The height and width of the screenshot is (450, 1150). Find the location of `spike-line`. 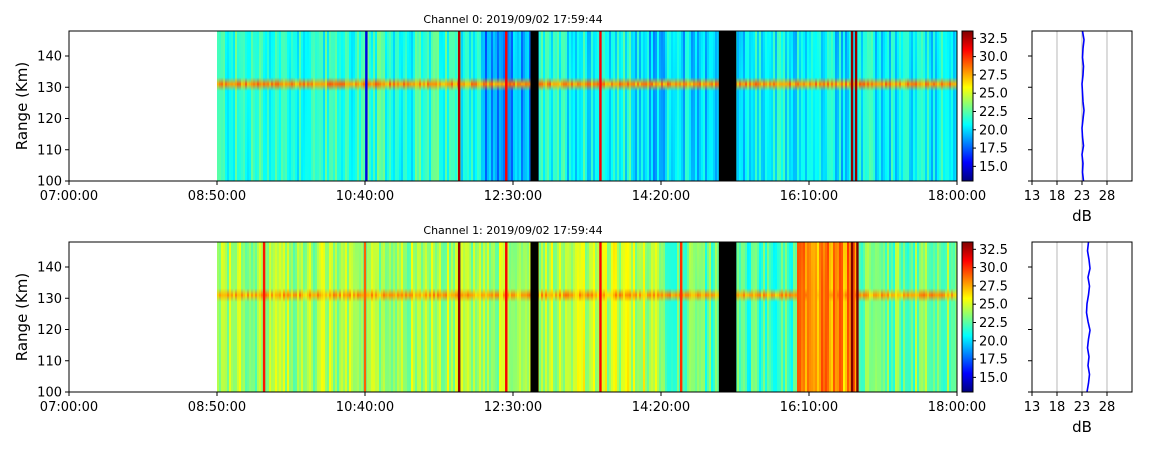

spike-line is located at coordinates (600, 317).